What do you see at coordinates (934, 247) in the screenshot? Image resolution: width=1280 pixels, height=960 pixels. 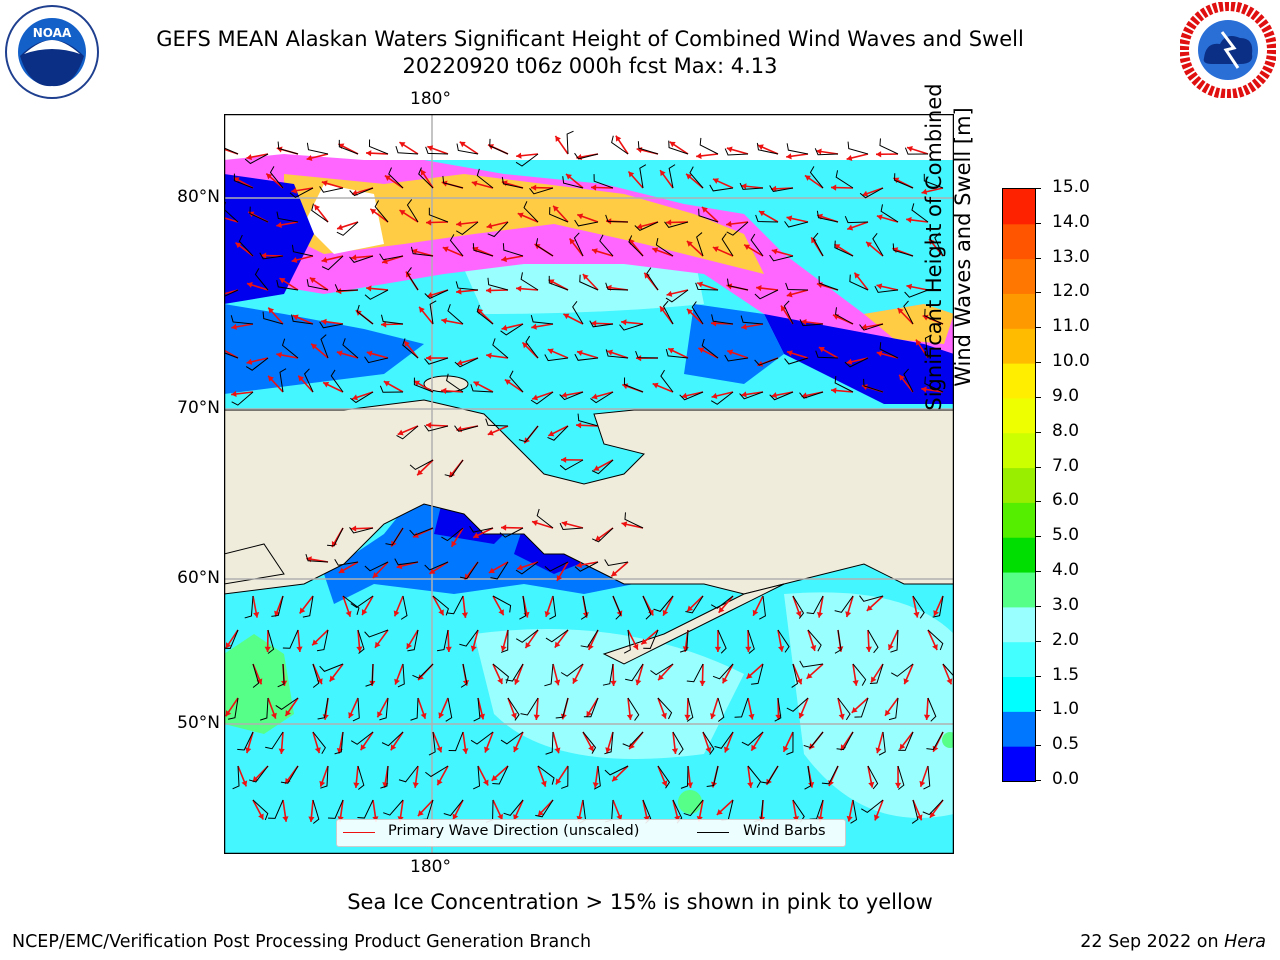 I see `colorbar-label-line1: Significant Height of Combined` at bounding box center [934, 247].